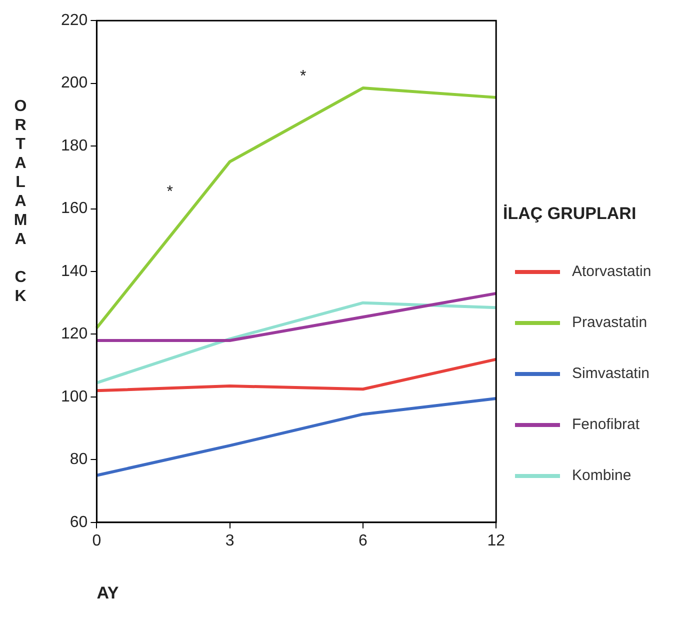  Describe the element at coordinates (496, 541) in the screenshot. I see `x-tick-label: 12` at that location.